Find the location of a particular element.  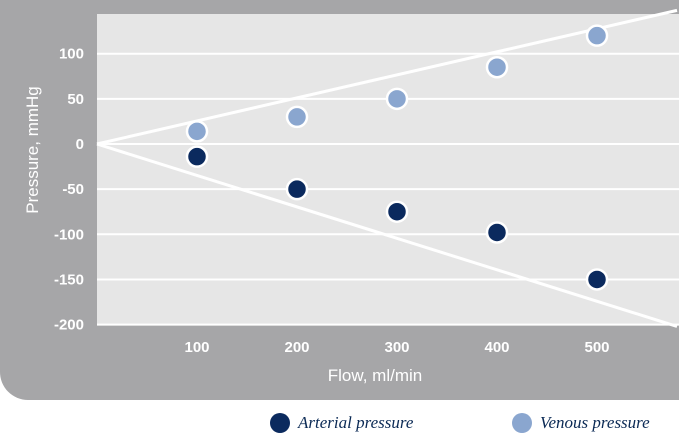

legend-label-venous: Venous pressure is located at coordinates (595, 422).